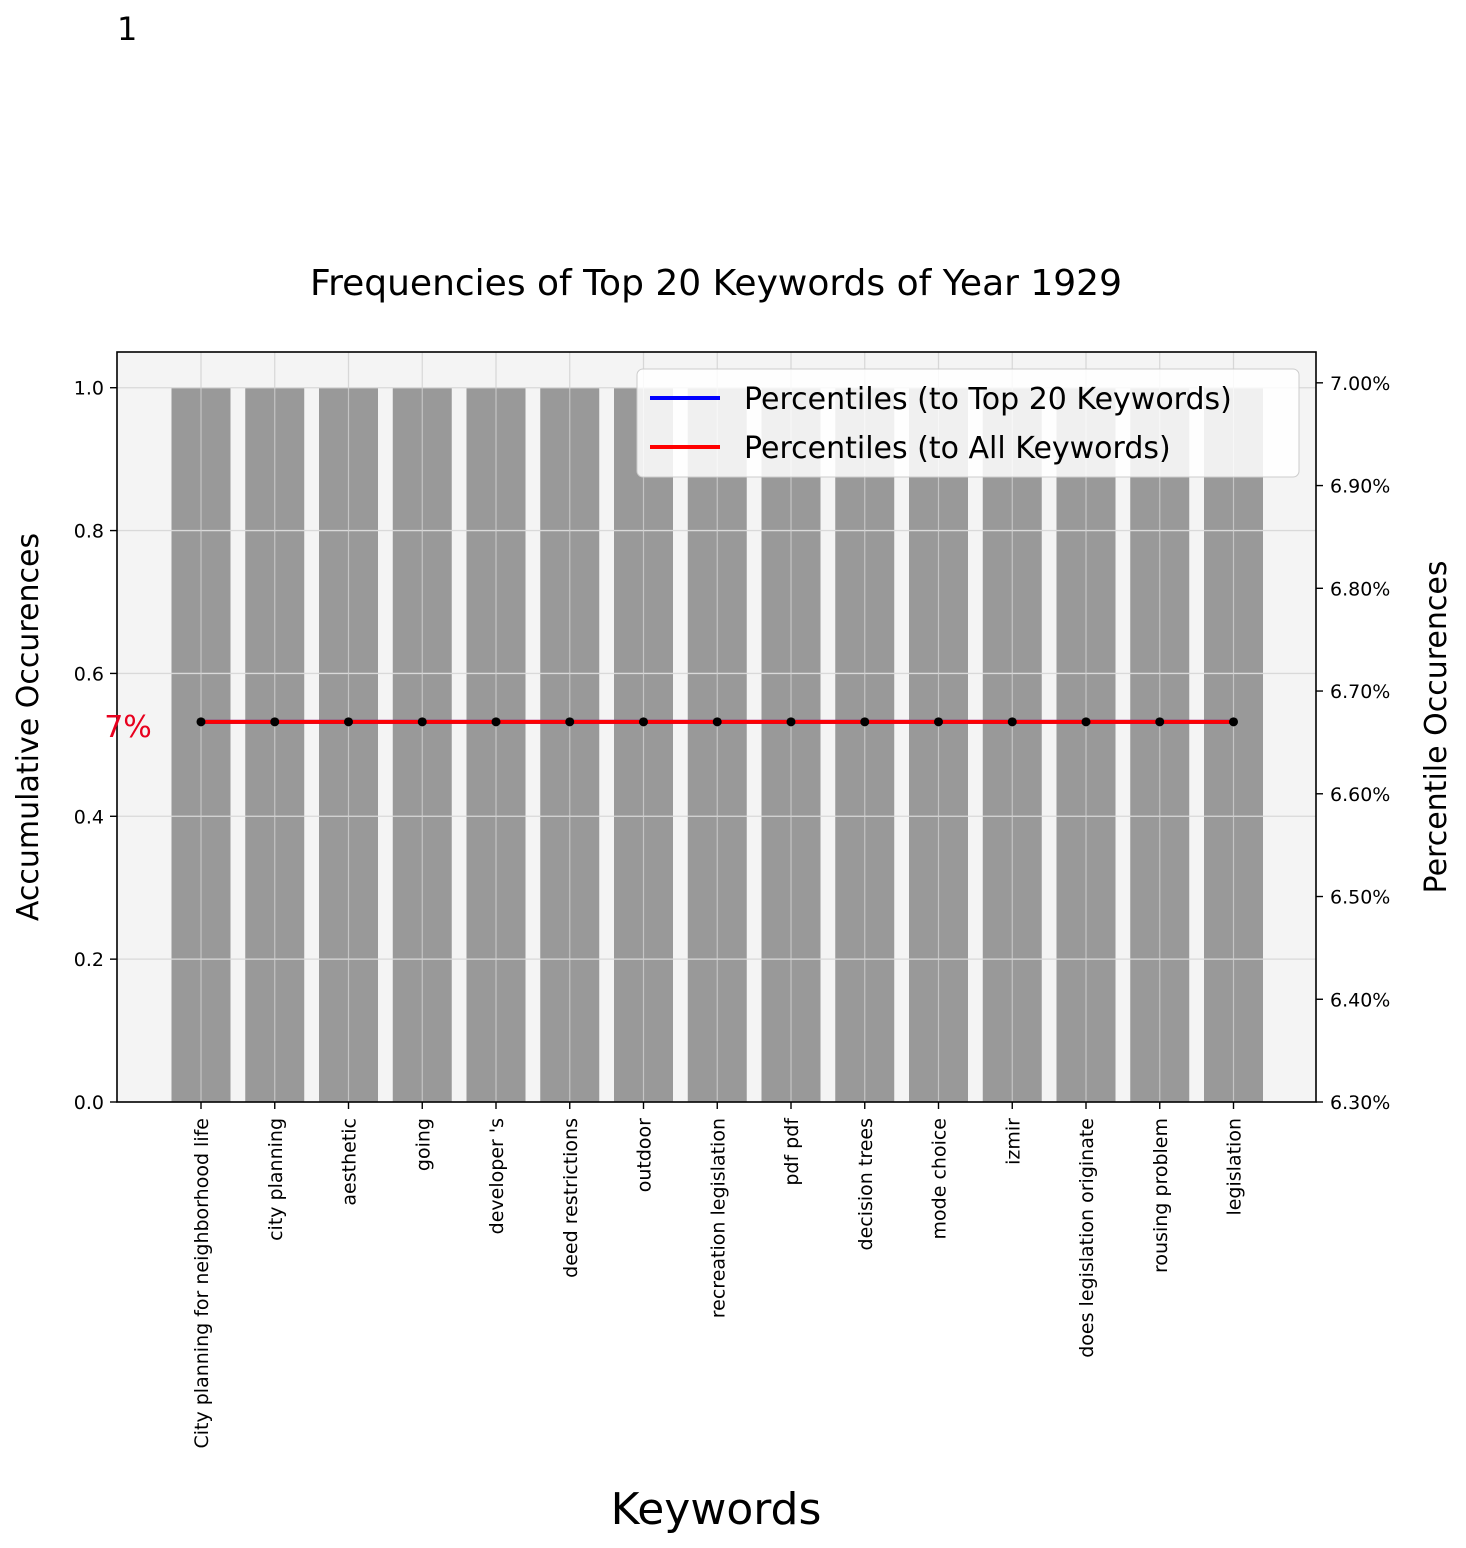 The image size is (1466, 1548). I want to click on x-tick-label: recreation legislation, so click(718, 1218).